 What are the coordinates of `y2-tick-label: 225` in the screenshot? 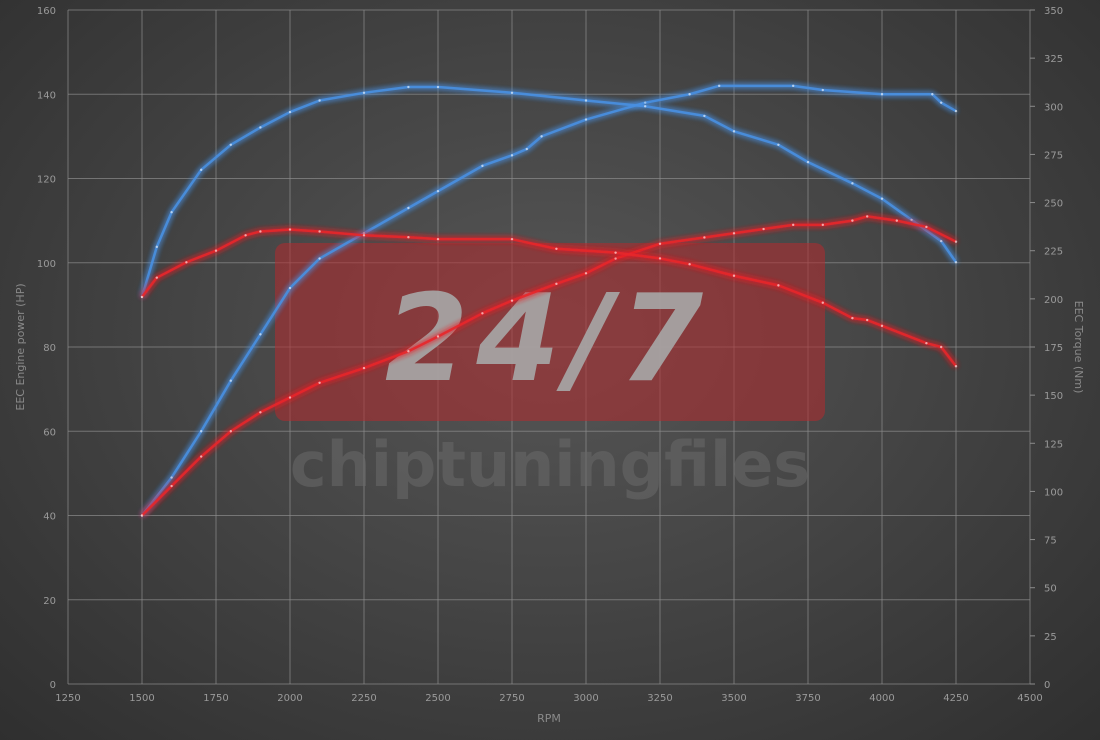 It's located at (1053, 252).